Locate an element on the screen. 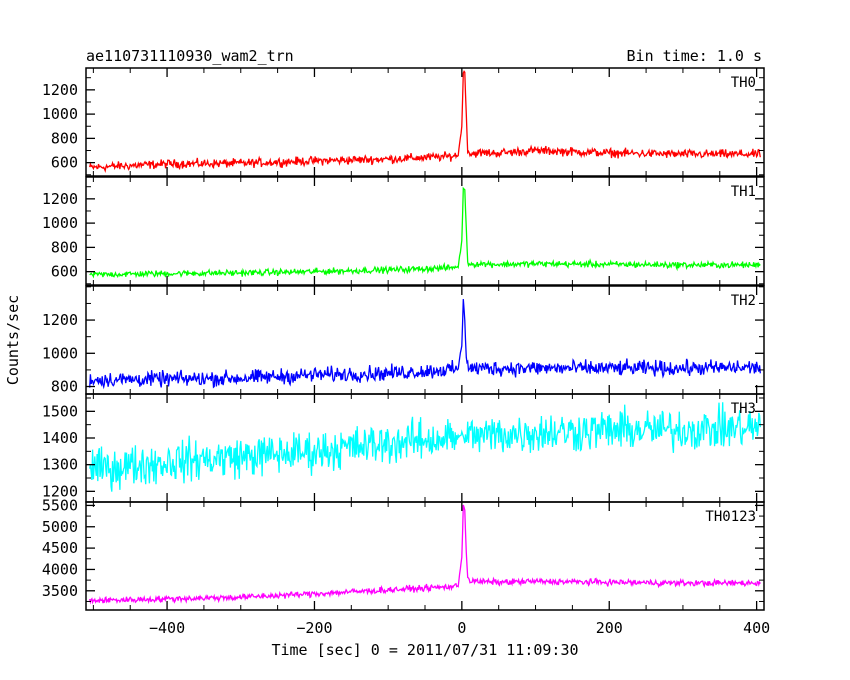 Image resolution: width=850 pixels, height=680 pixels. panel-th0: 600 800 1000 1200 TH0 is located at coordinates (403, 122).